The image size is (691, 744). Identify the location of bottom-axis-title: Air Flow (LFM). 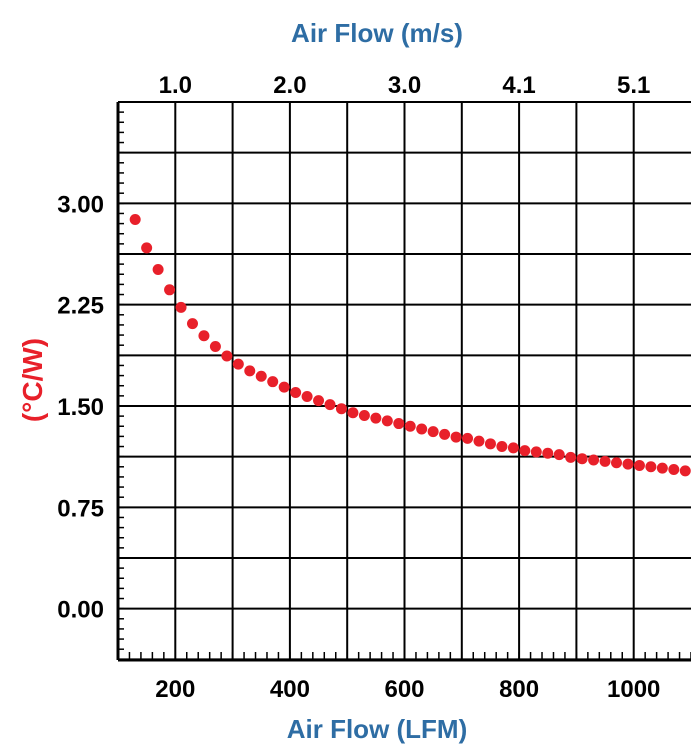
(377, 729).